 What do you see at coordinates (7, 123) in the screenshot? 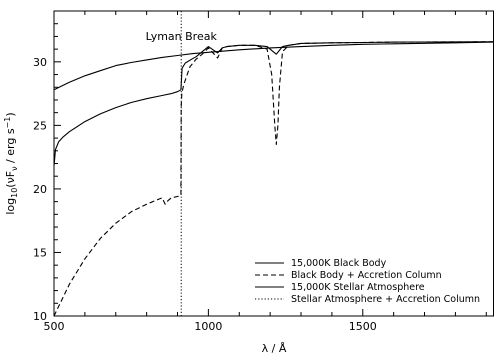
I see `y-axis-label-part: −1` at bounding box center [7, 123].